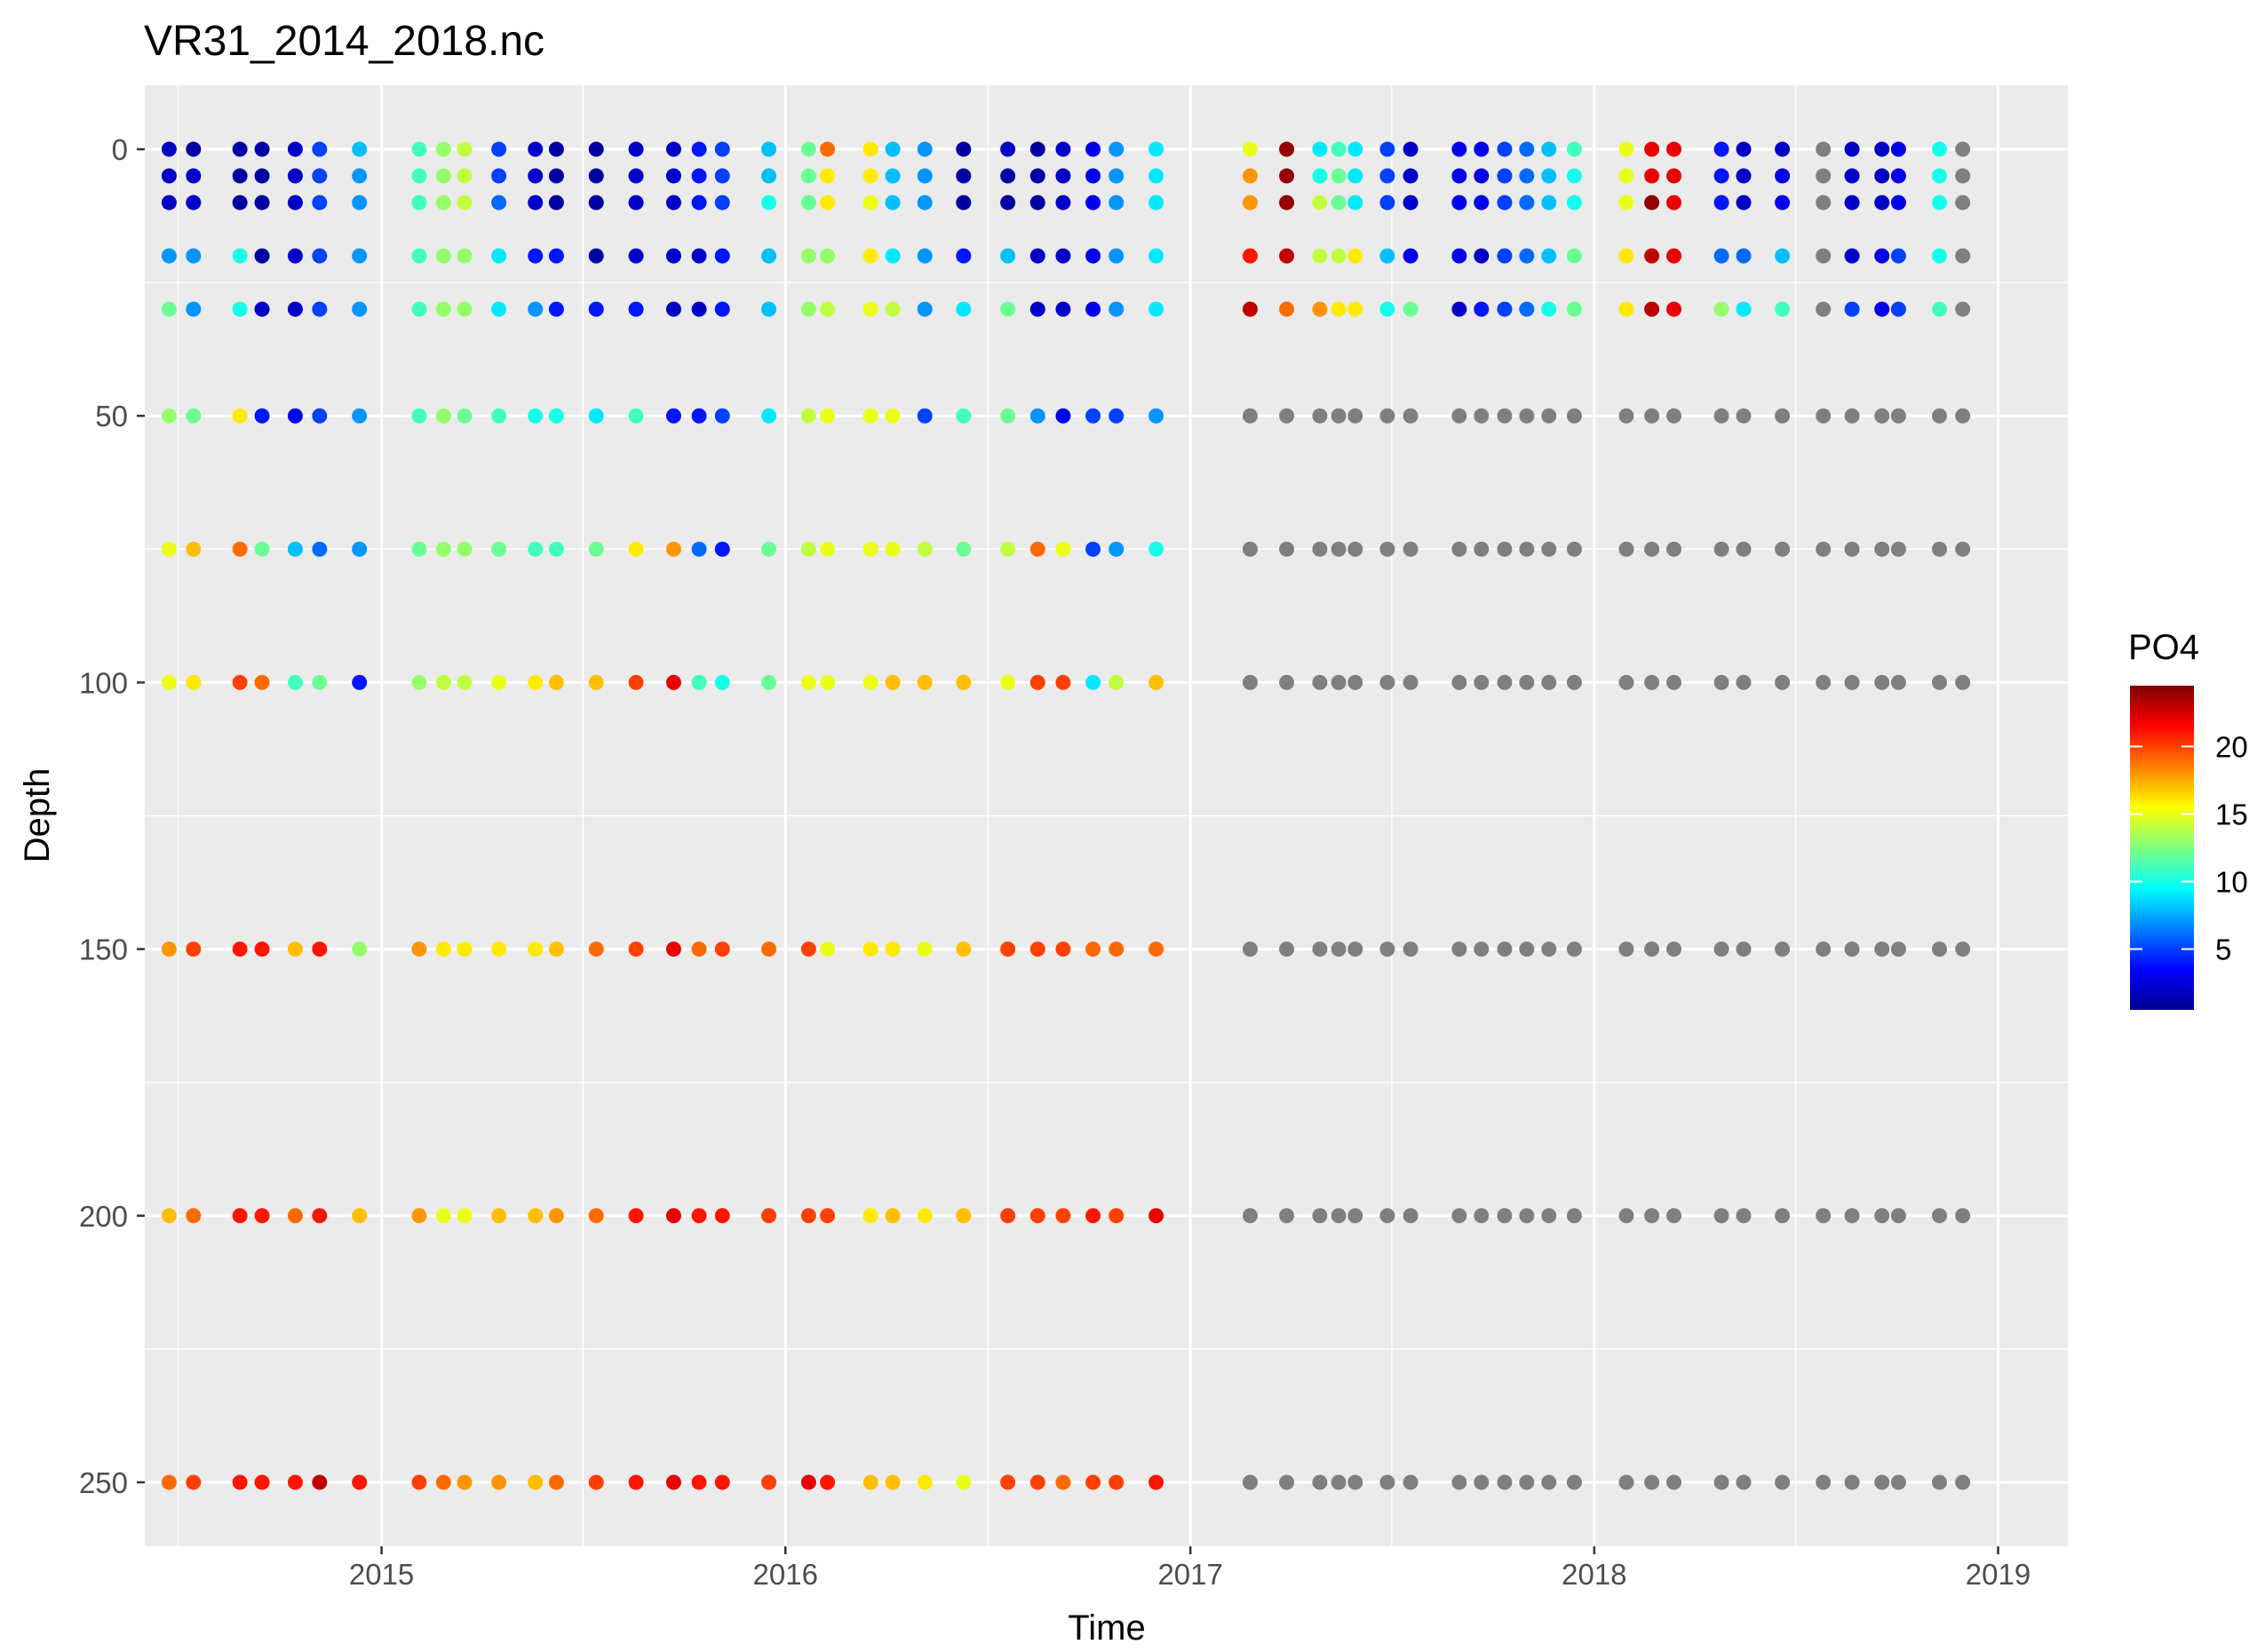 The width and height of the screenshot is (2265, 1652). I want to click on y-tick-label: 0, so click(120, 149).